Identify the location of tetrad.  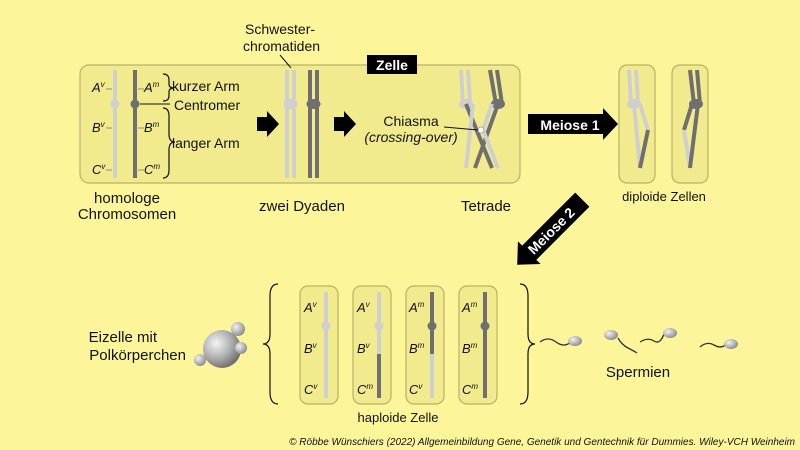
(482, 119).